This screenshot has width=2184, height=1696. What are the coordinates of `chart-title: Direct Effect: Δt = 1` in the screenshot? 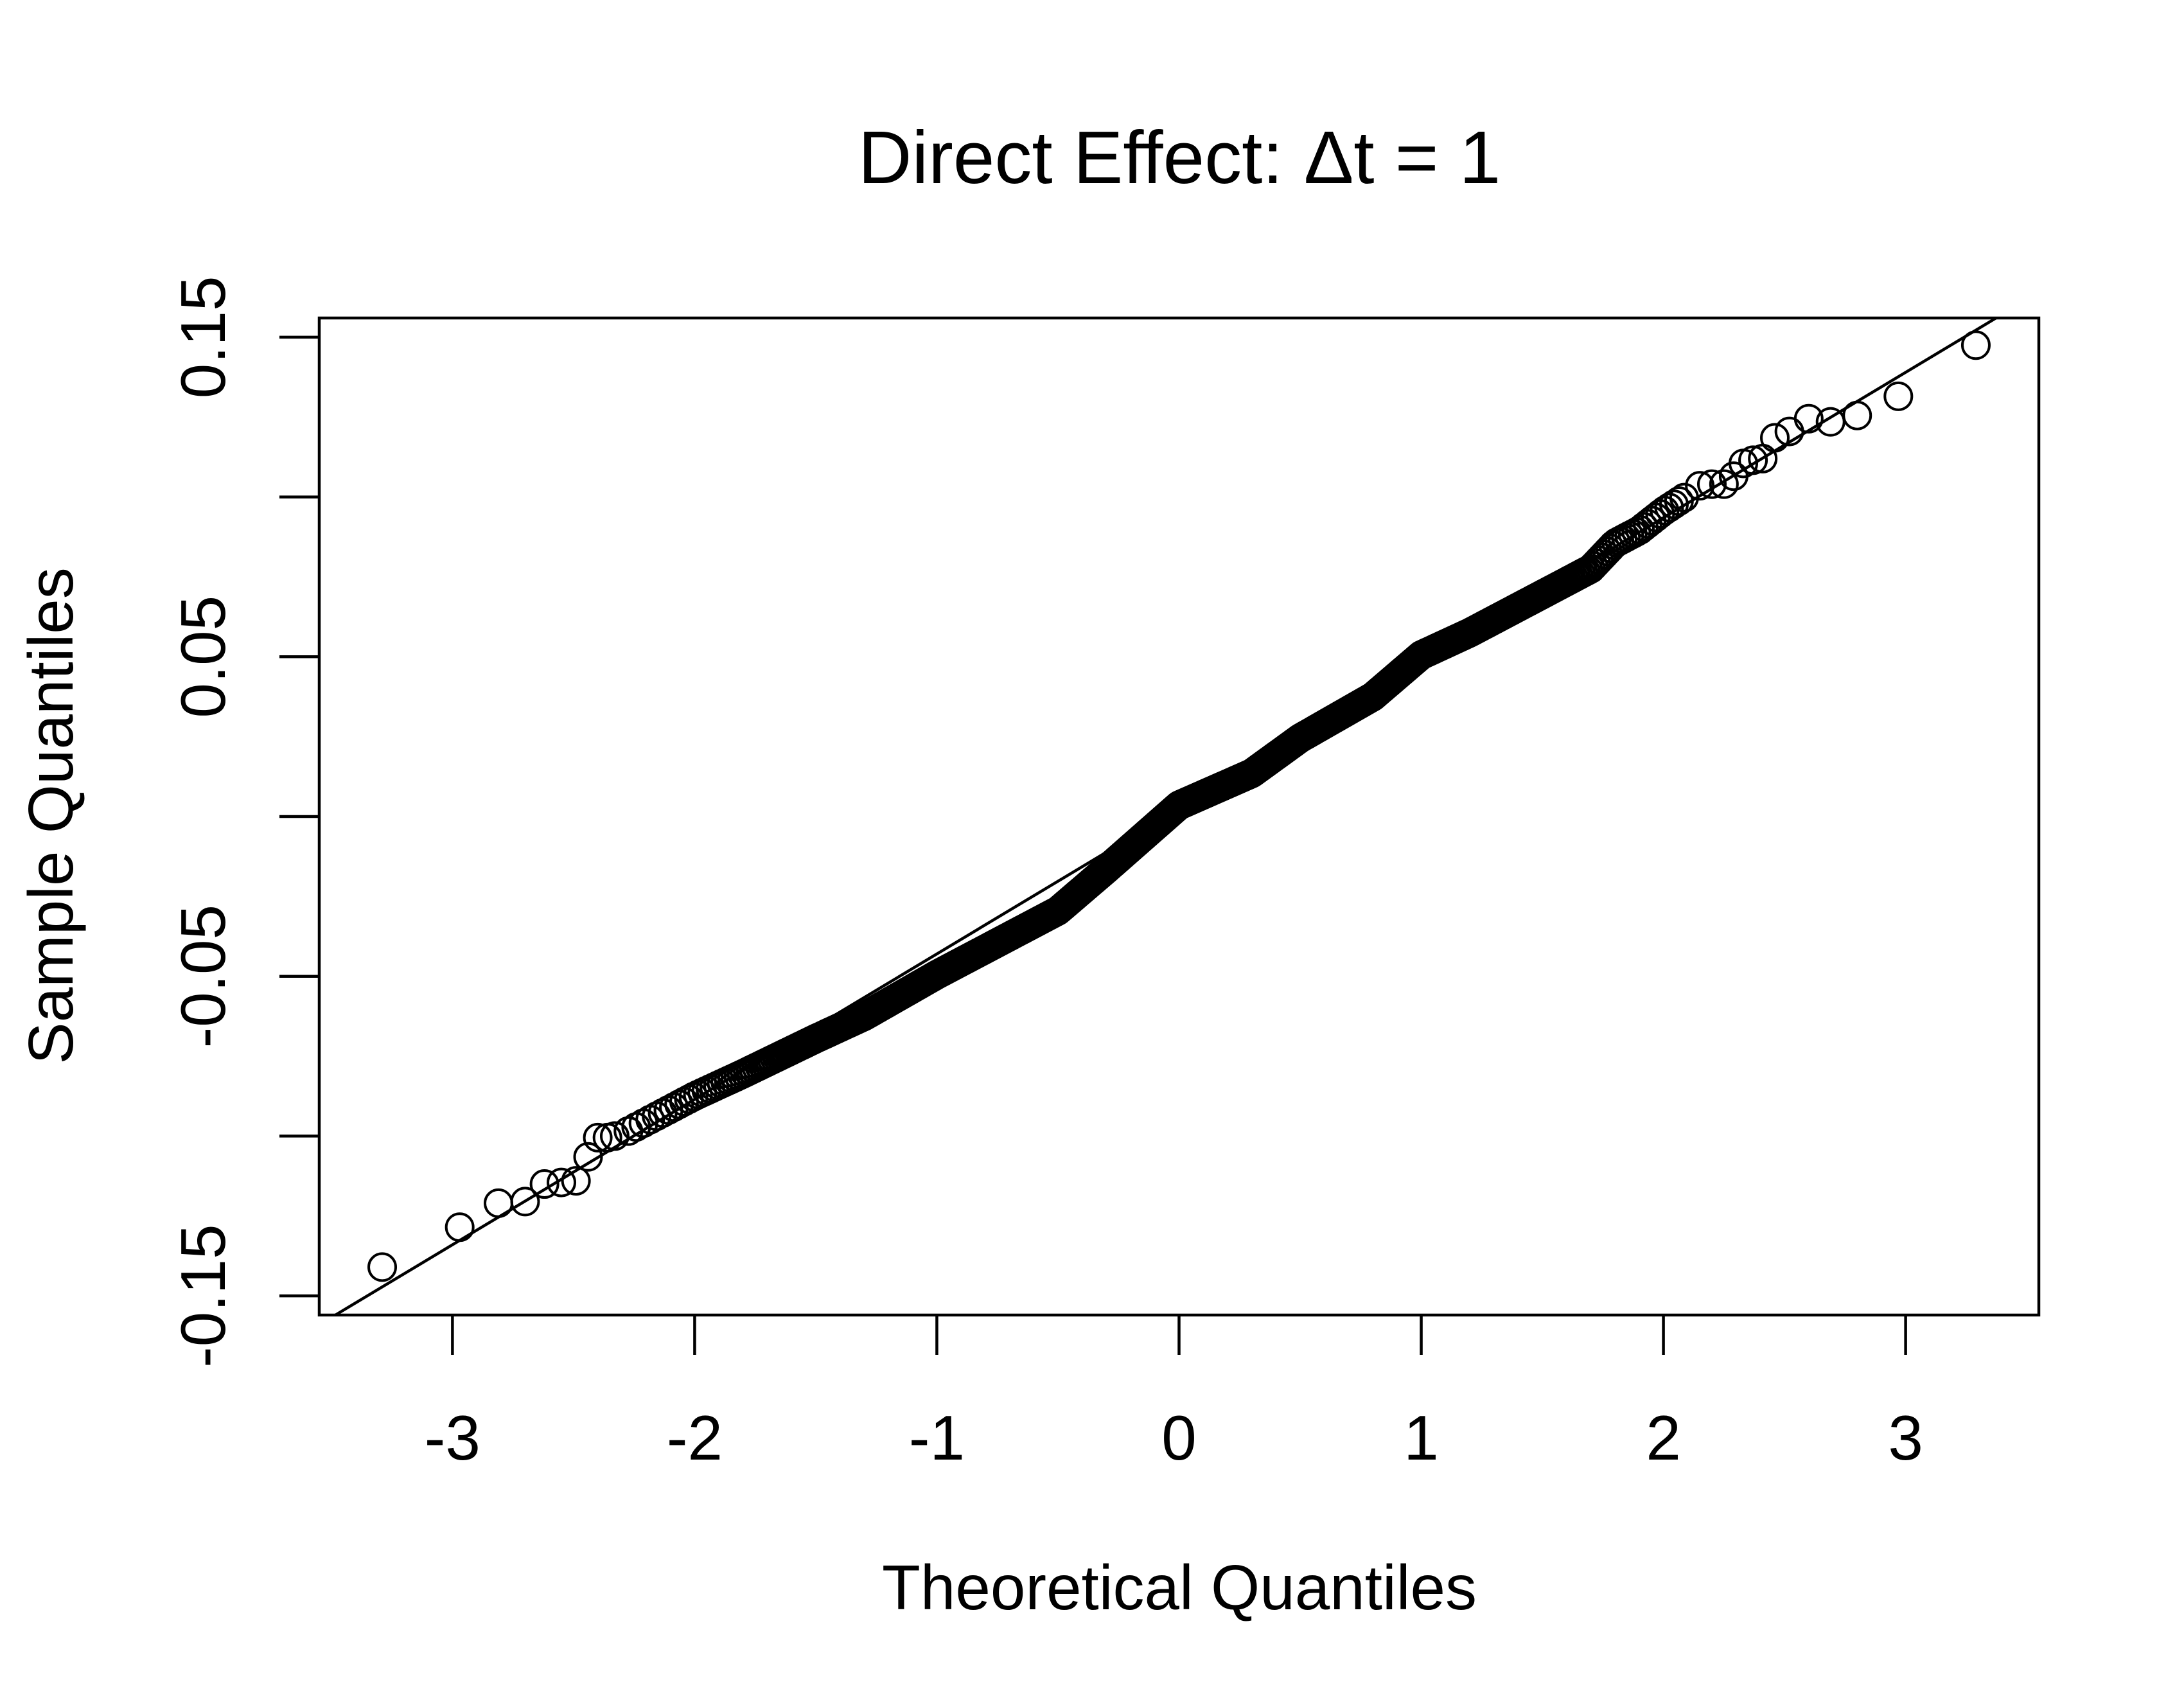 It's located at (1179, 157).